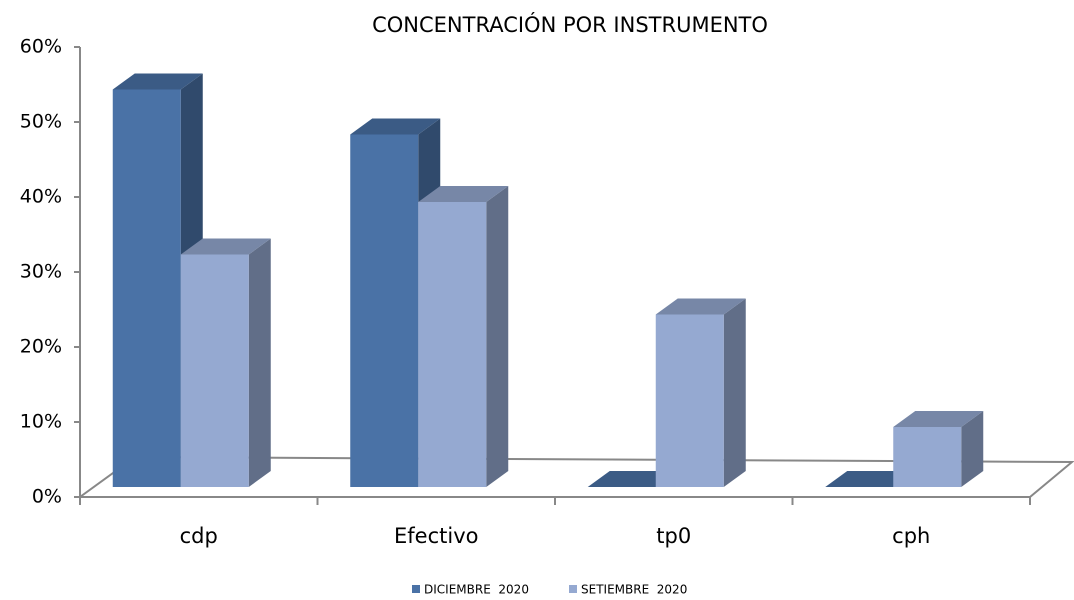 This screenshot has width=1074, height=600. What do you see at coordinates (41, 122) in the screenshot?
I see `y-tick-label: 50%` at bounding box center [41, 122].